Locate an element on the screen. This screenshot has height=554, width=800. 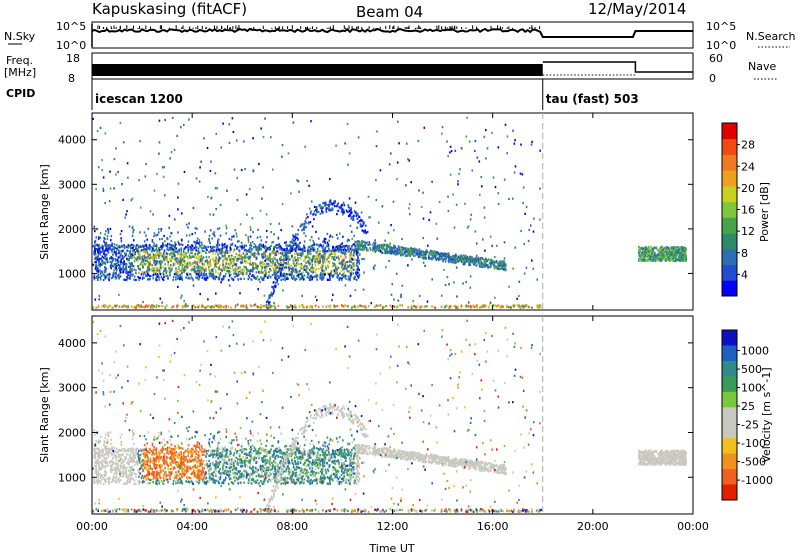
nsky-trace is located at coordinates (392, 35).